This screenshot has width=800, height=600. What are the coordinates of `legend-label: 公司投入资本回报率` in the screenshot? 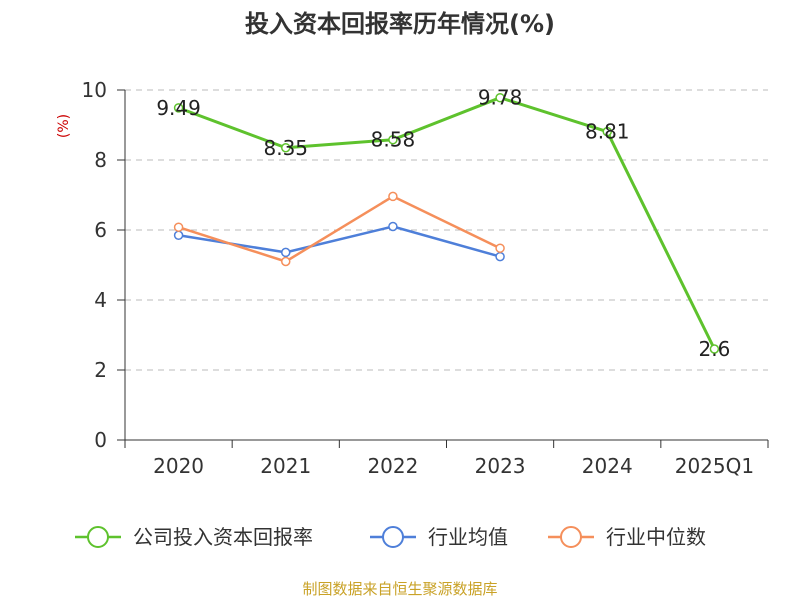 It's located at (223, 537).